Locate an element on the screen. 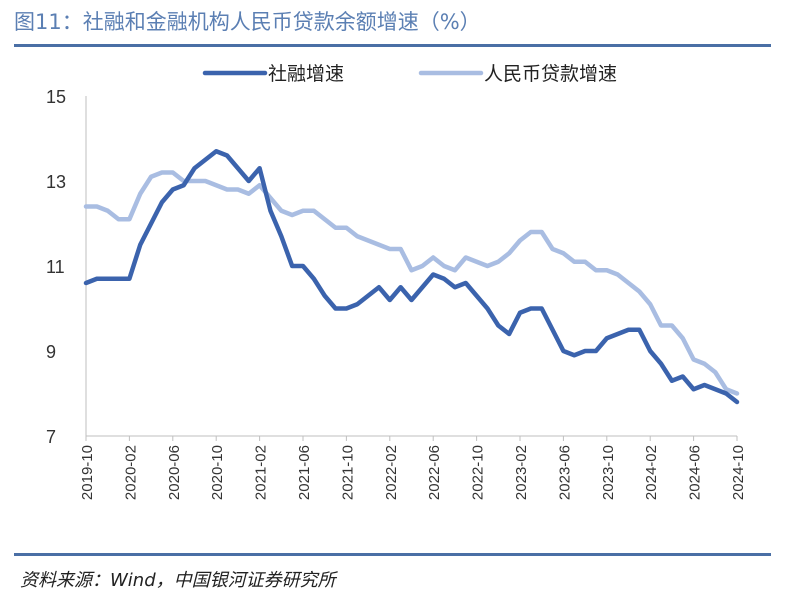 The height and width of the screenshot is (601, 786). x-tick-label: 2021-06 is located at coordinates (304, 472).